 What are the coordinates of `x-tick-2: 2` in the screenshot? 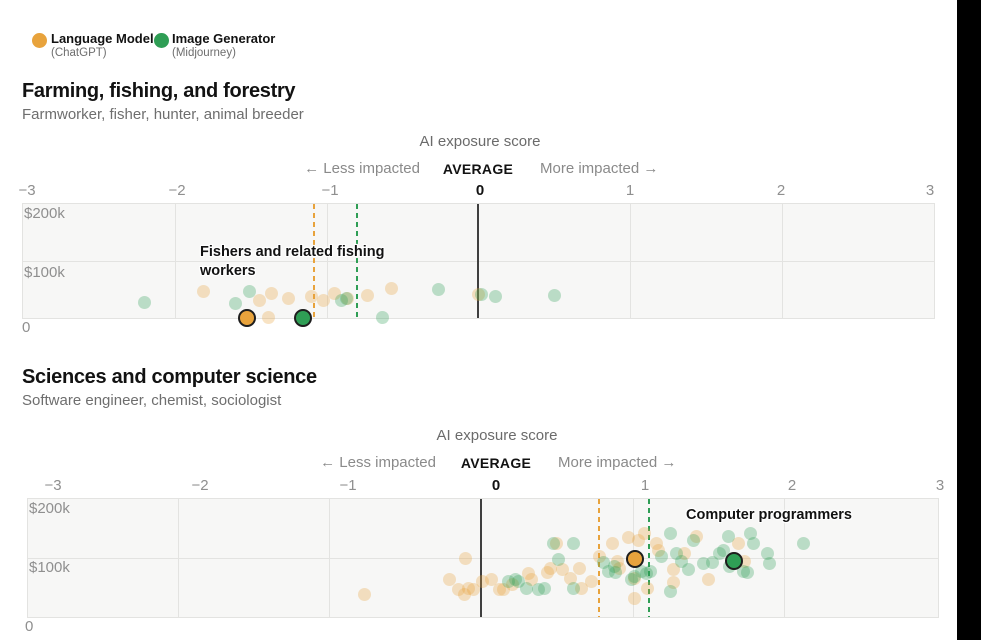 It's located at (781, 190).